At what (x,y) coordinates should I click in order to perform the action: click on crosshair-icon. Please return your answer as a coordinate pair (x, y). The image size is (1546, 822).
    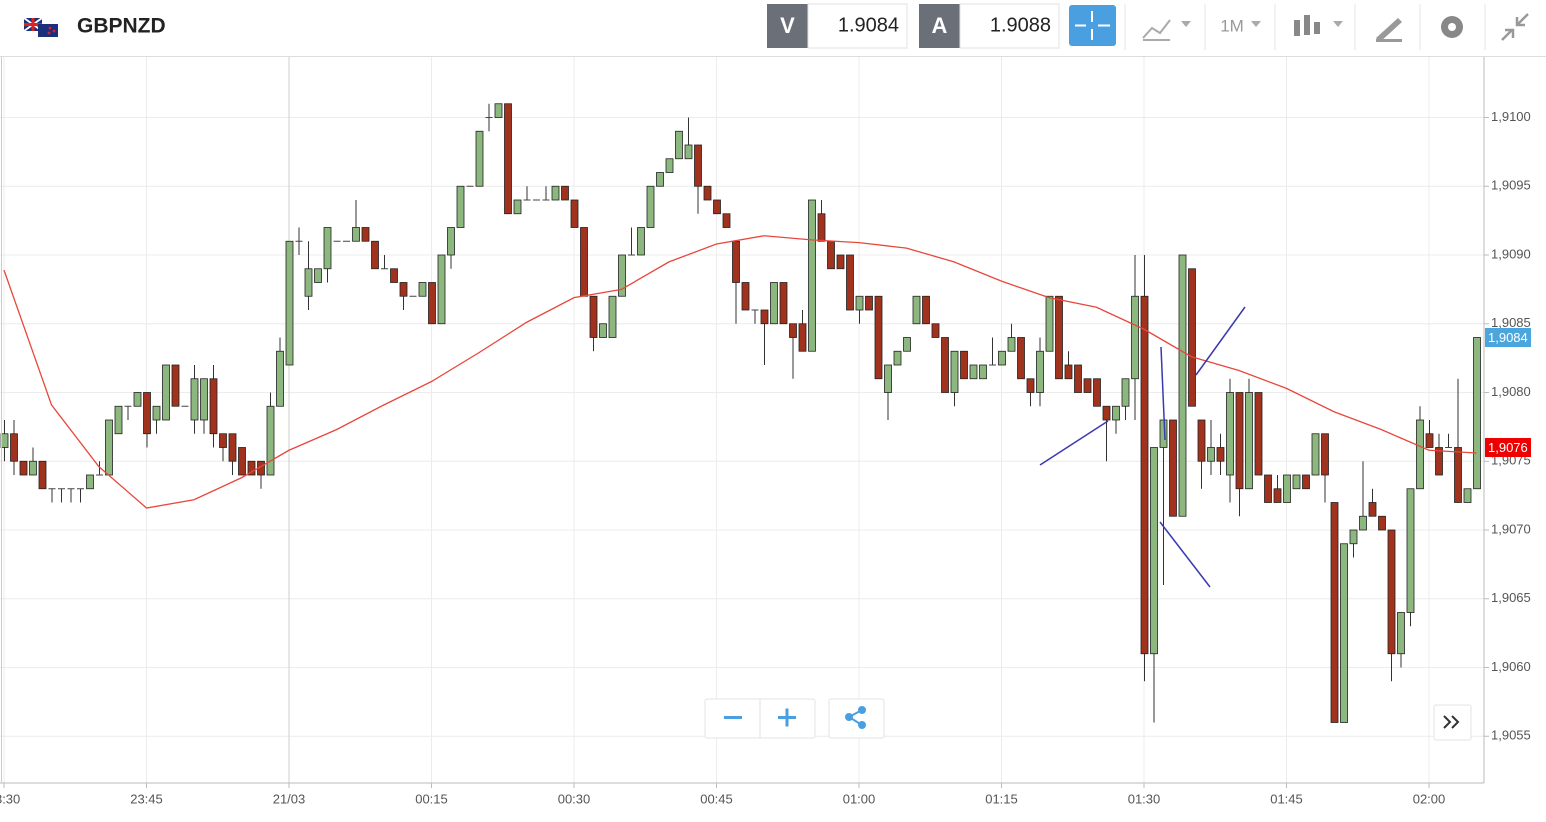
    Looking at the image, I should click on (1092, 25).